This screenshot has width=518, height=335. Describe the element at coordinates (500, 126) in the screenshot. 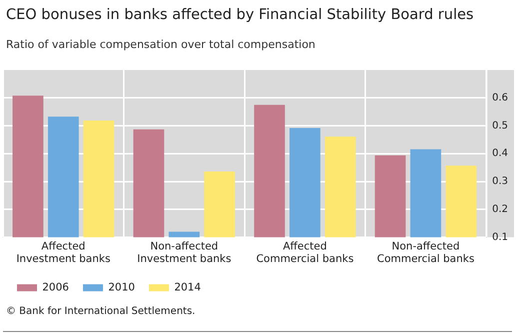

I see `y-tick-label: 0.5` at that location.